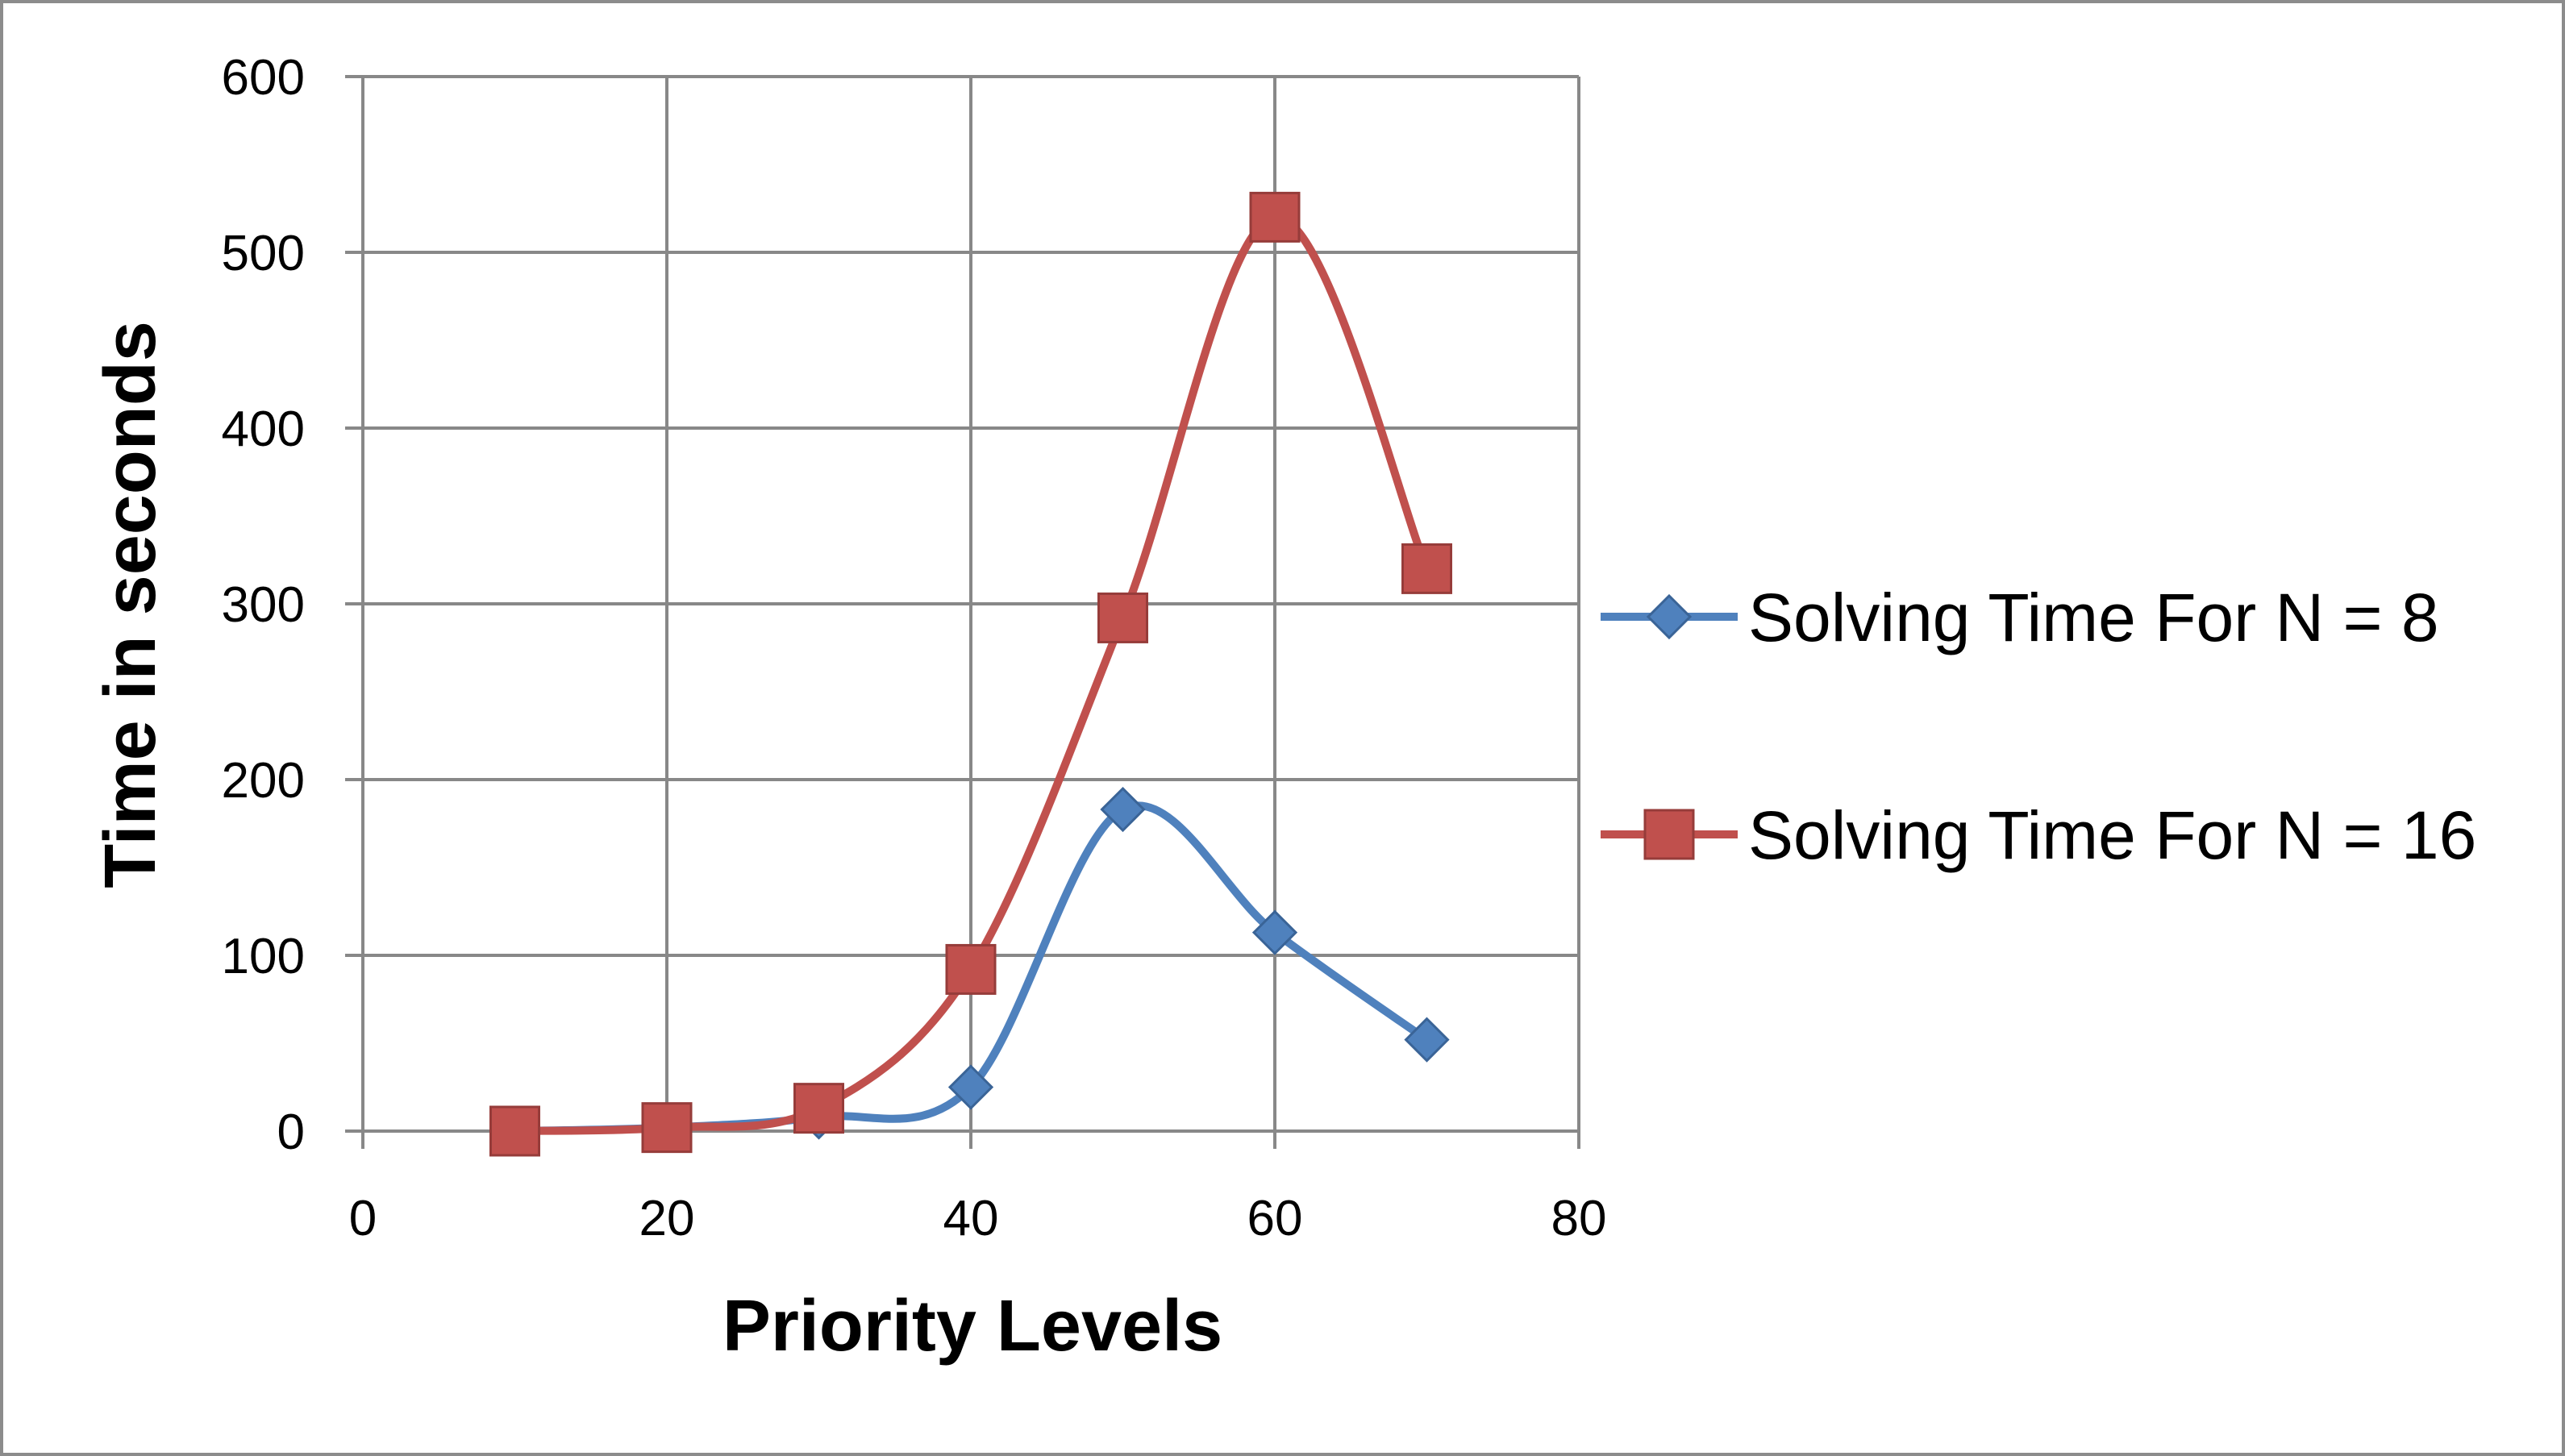 This screenshot has height=1456, width=2565. Describe the element at coordinates (1275, 1218) in the screenshot. I see `x-tick-label: 60` at that location.